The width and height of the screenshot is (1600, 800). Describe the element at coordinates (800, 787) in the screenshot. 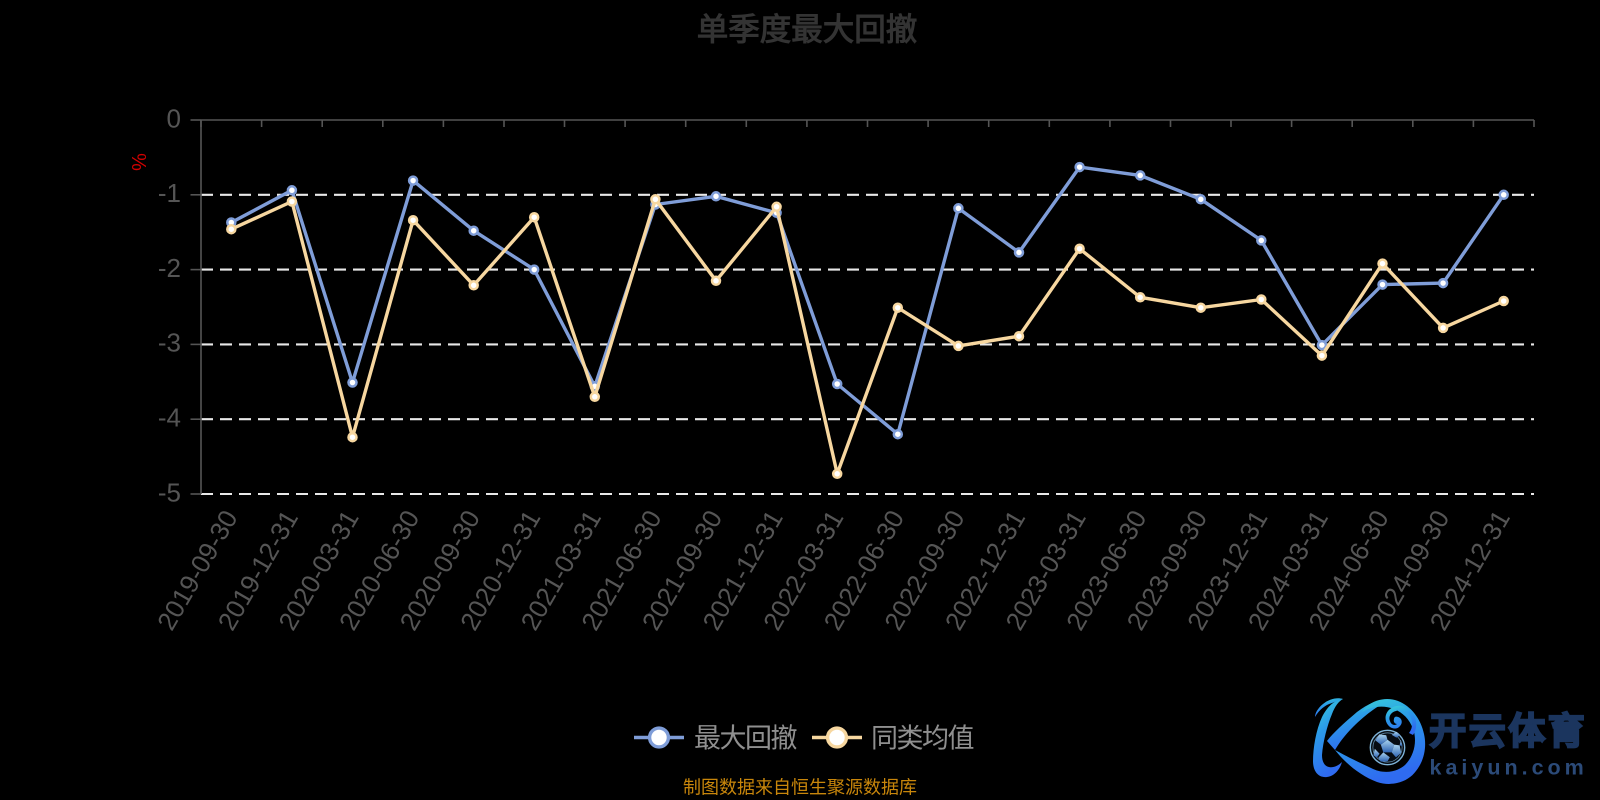

I see `svg-text: 制图数据来自恒生聚源数据库` at that location.